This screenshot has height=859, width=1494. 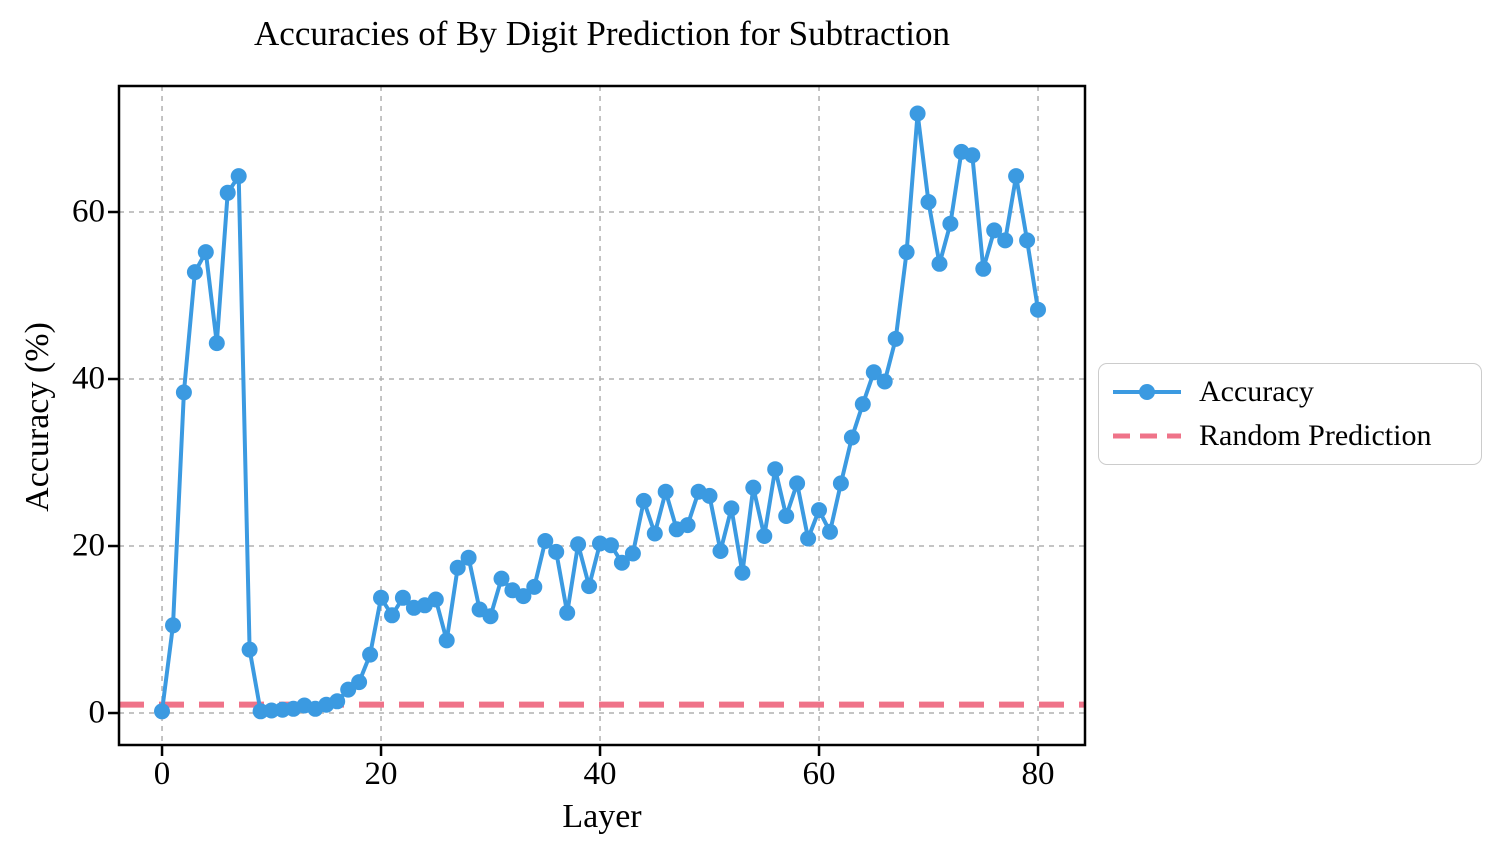 I want to click on legend-row-random: Random Prediction, so click(x=1289, y=436).